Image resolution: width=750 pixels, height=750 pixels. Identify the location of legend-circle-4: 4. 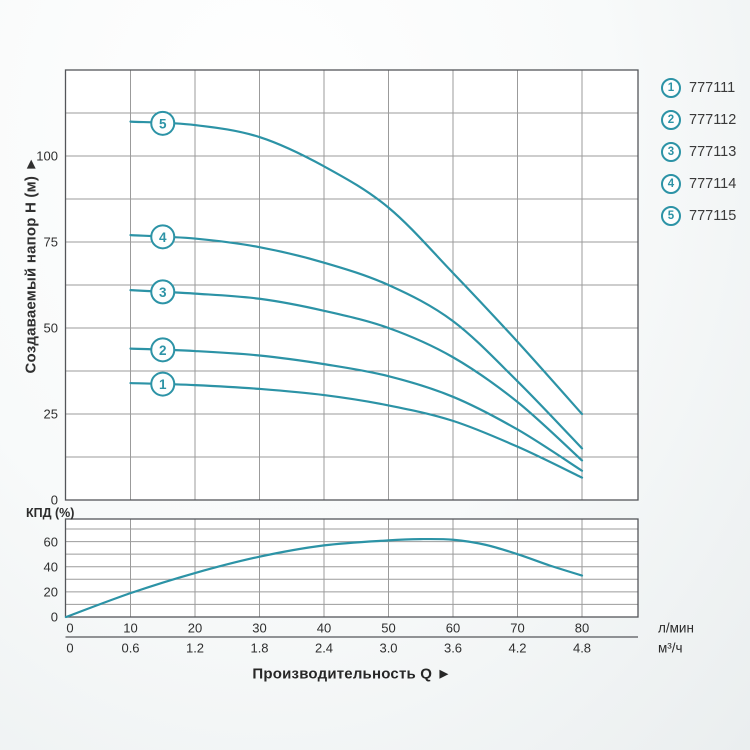
(671, 184).